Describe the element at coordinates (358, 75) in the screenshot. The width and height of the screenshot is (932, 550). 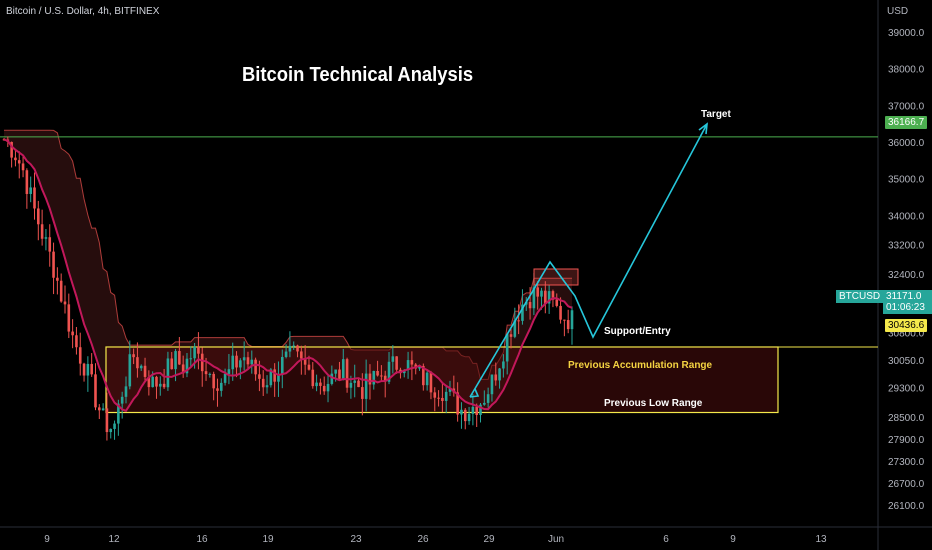
I see `chart-title: Bitcoin Technical Analysis` at that location.